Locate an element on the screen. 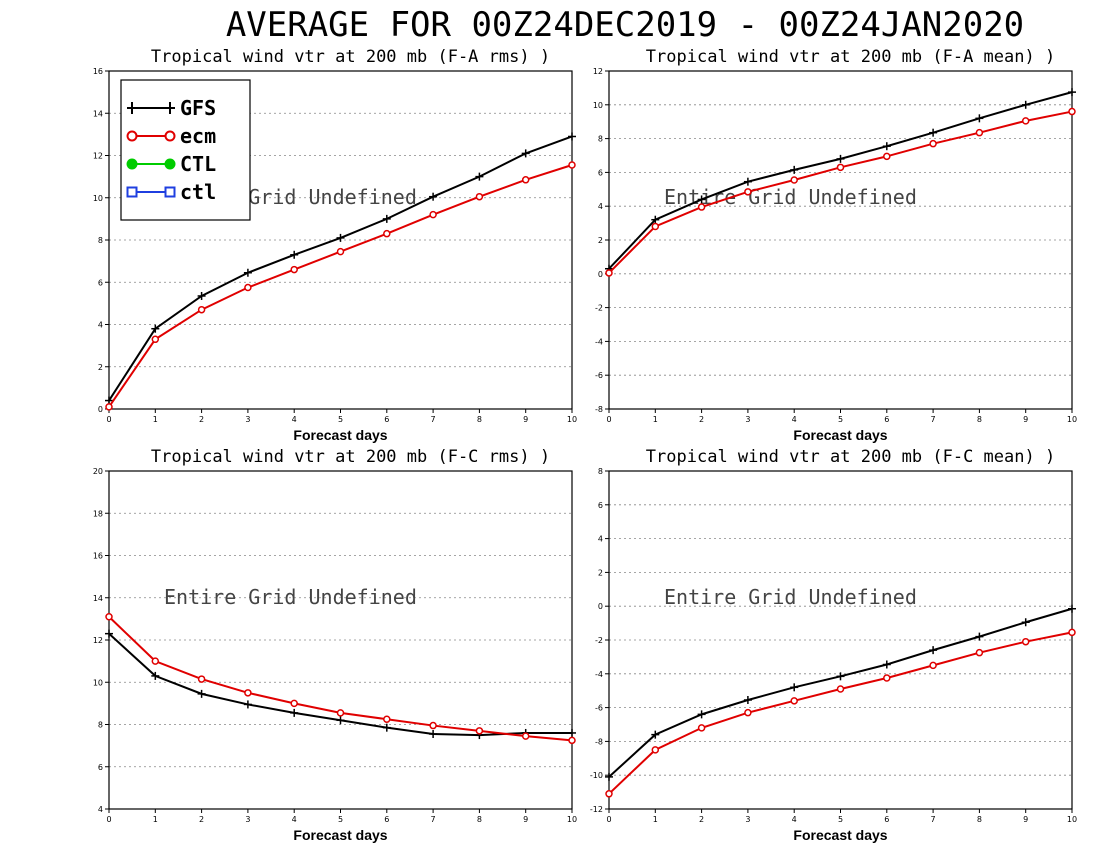 Image resolution: width=1100 pixels, height=850 pixels. legend-label: ctl is located at coordinates (198, 192).